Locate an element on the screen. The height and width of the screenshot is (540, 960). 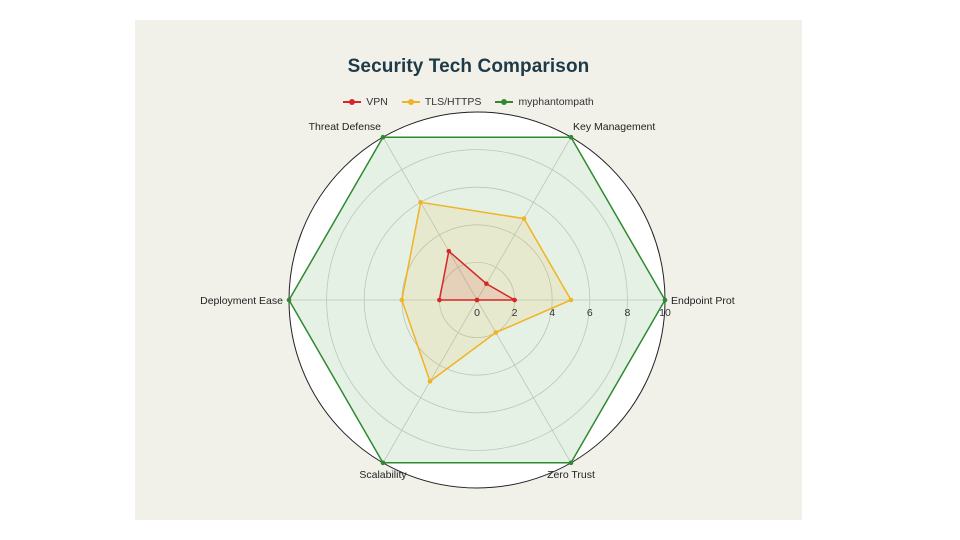
legend: VPN TLS/HTTPS myphantompath is located at coordinates (468, 102).